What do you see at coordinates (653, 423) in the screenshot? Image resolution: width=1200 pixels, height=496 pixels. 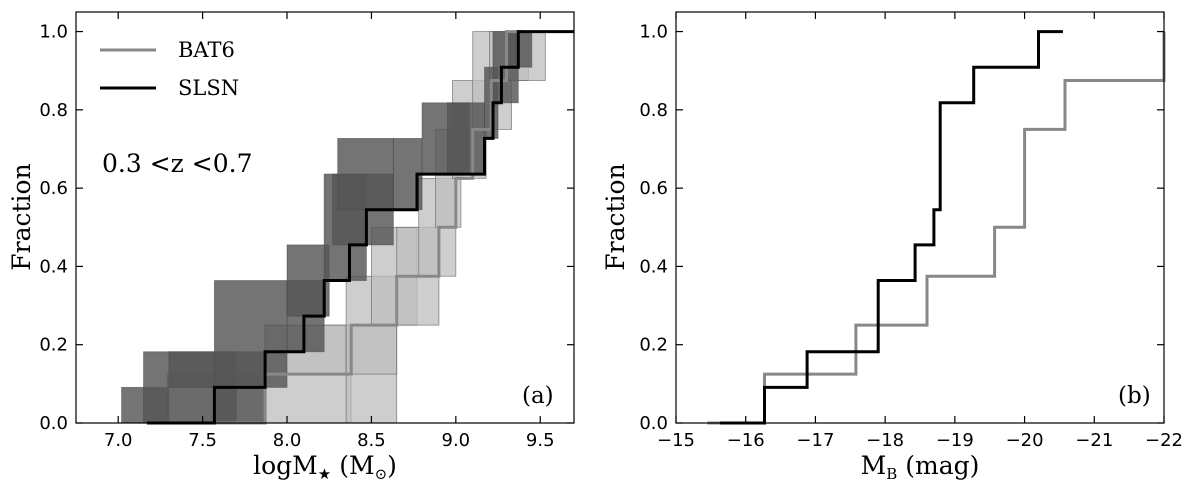 I see `panel-b-y-tick-label-0: 0.0` at bounding box center [653, 423].